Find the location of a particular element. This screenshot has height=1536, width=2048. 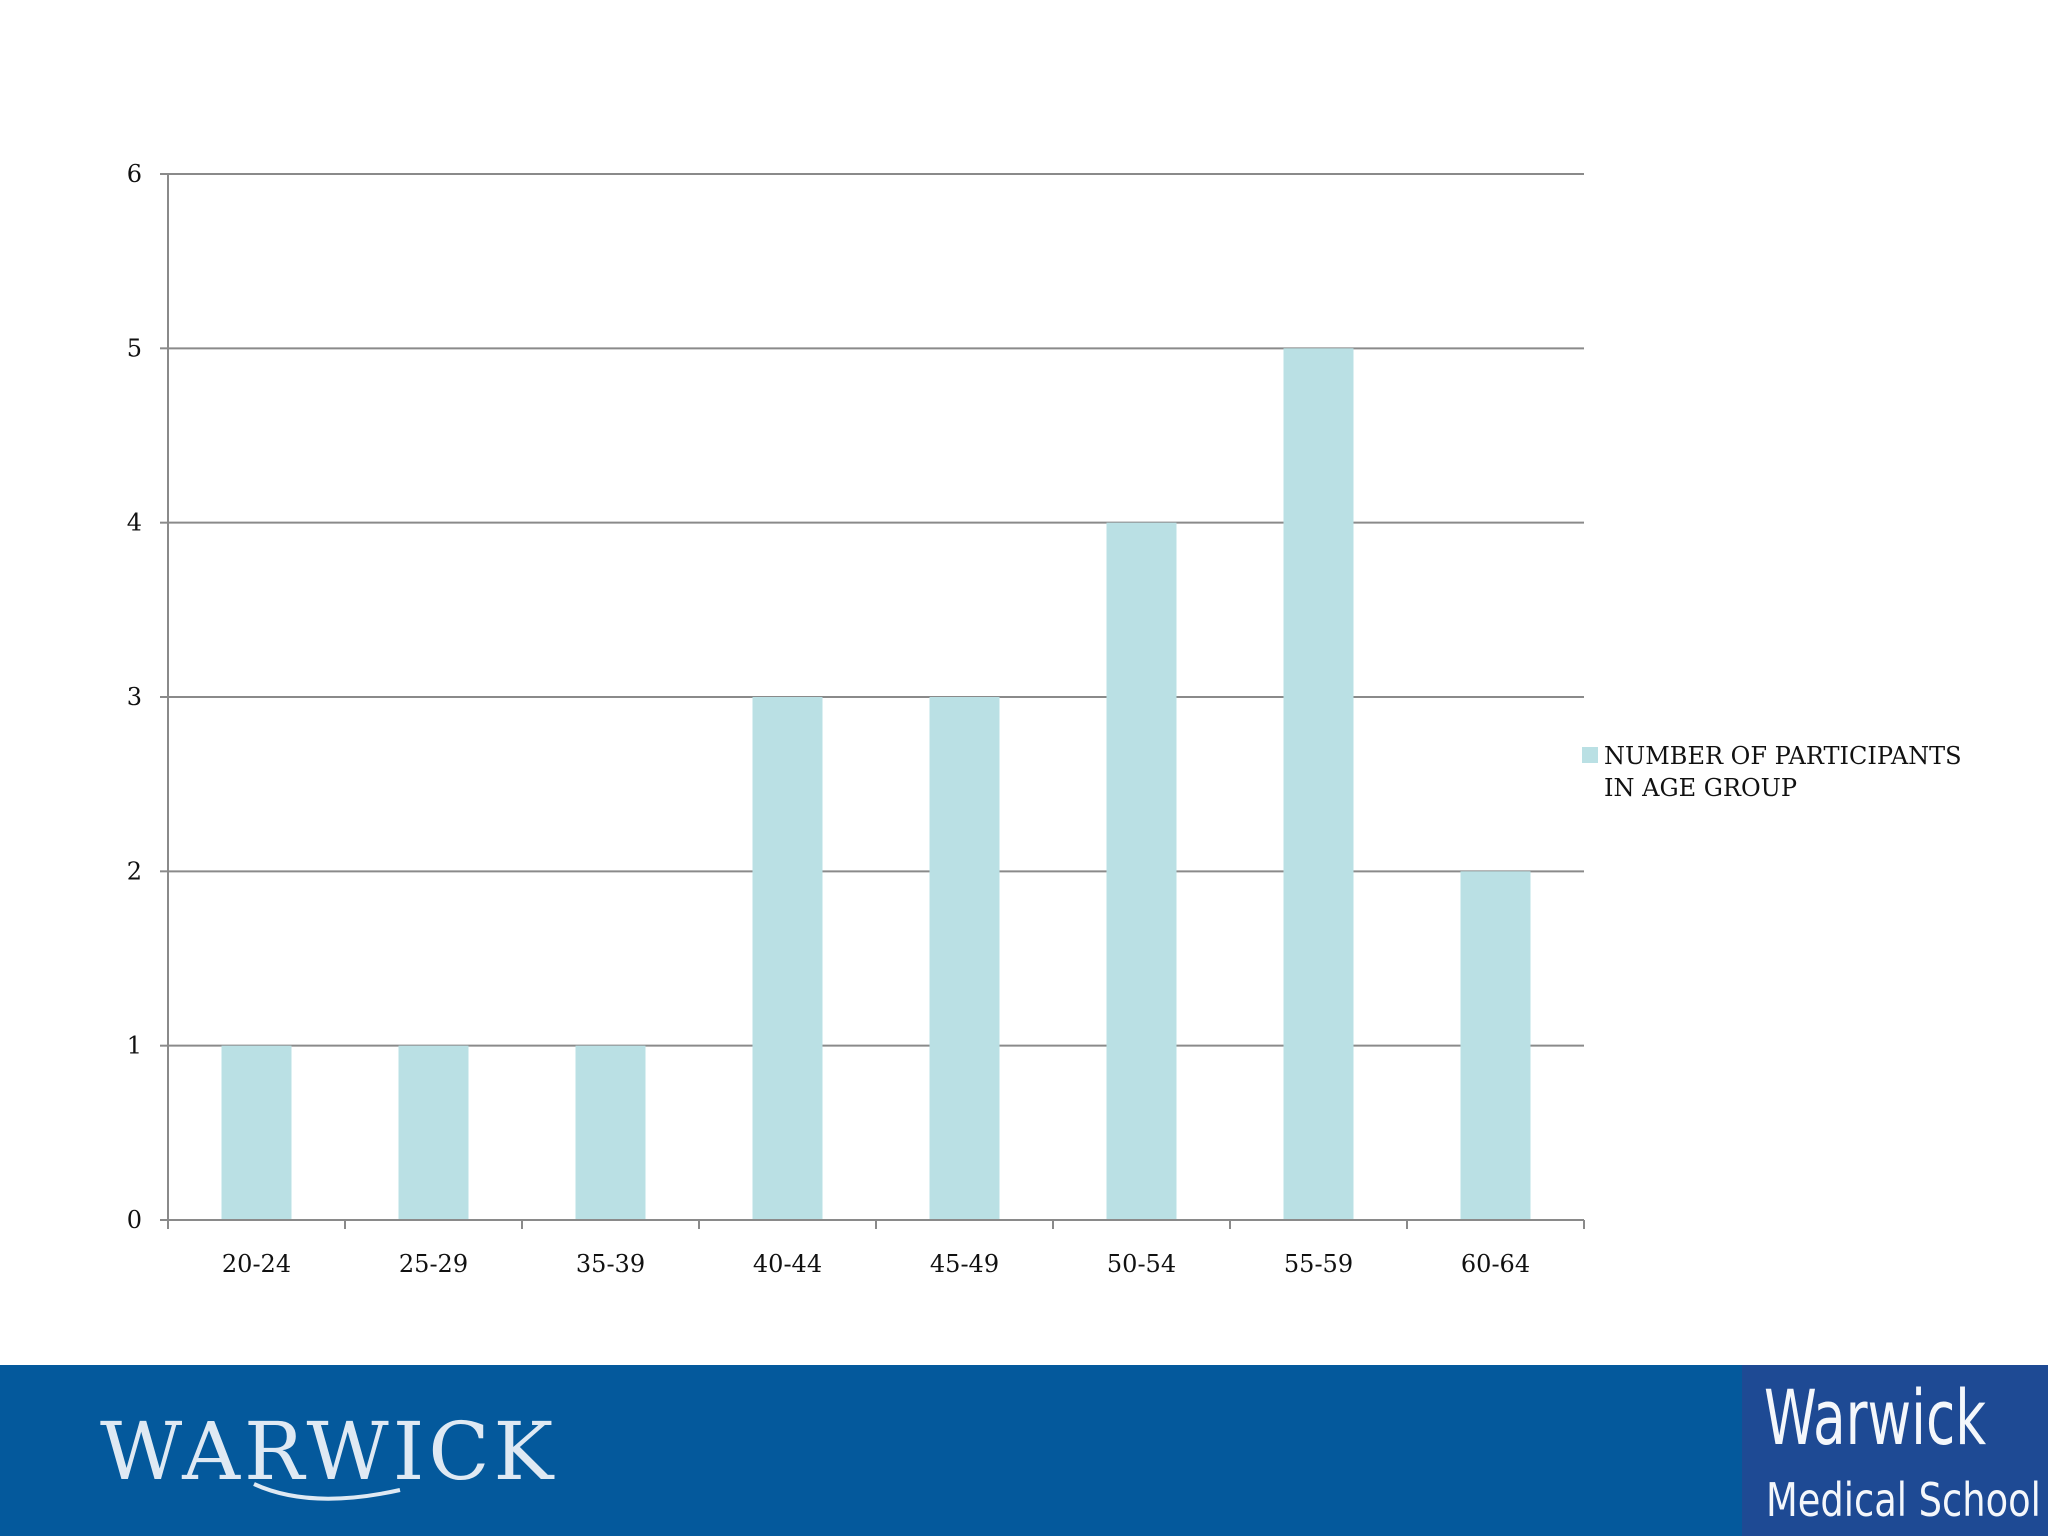

footer-banner: WARWICK Warwick Medical School is located at coordinates (1024, 1450).